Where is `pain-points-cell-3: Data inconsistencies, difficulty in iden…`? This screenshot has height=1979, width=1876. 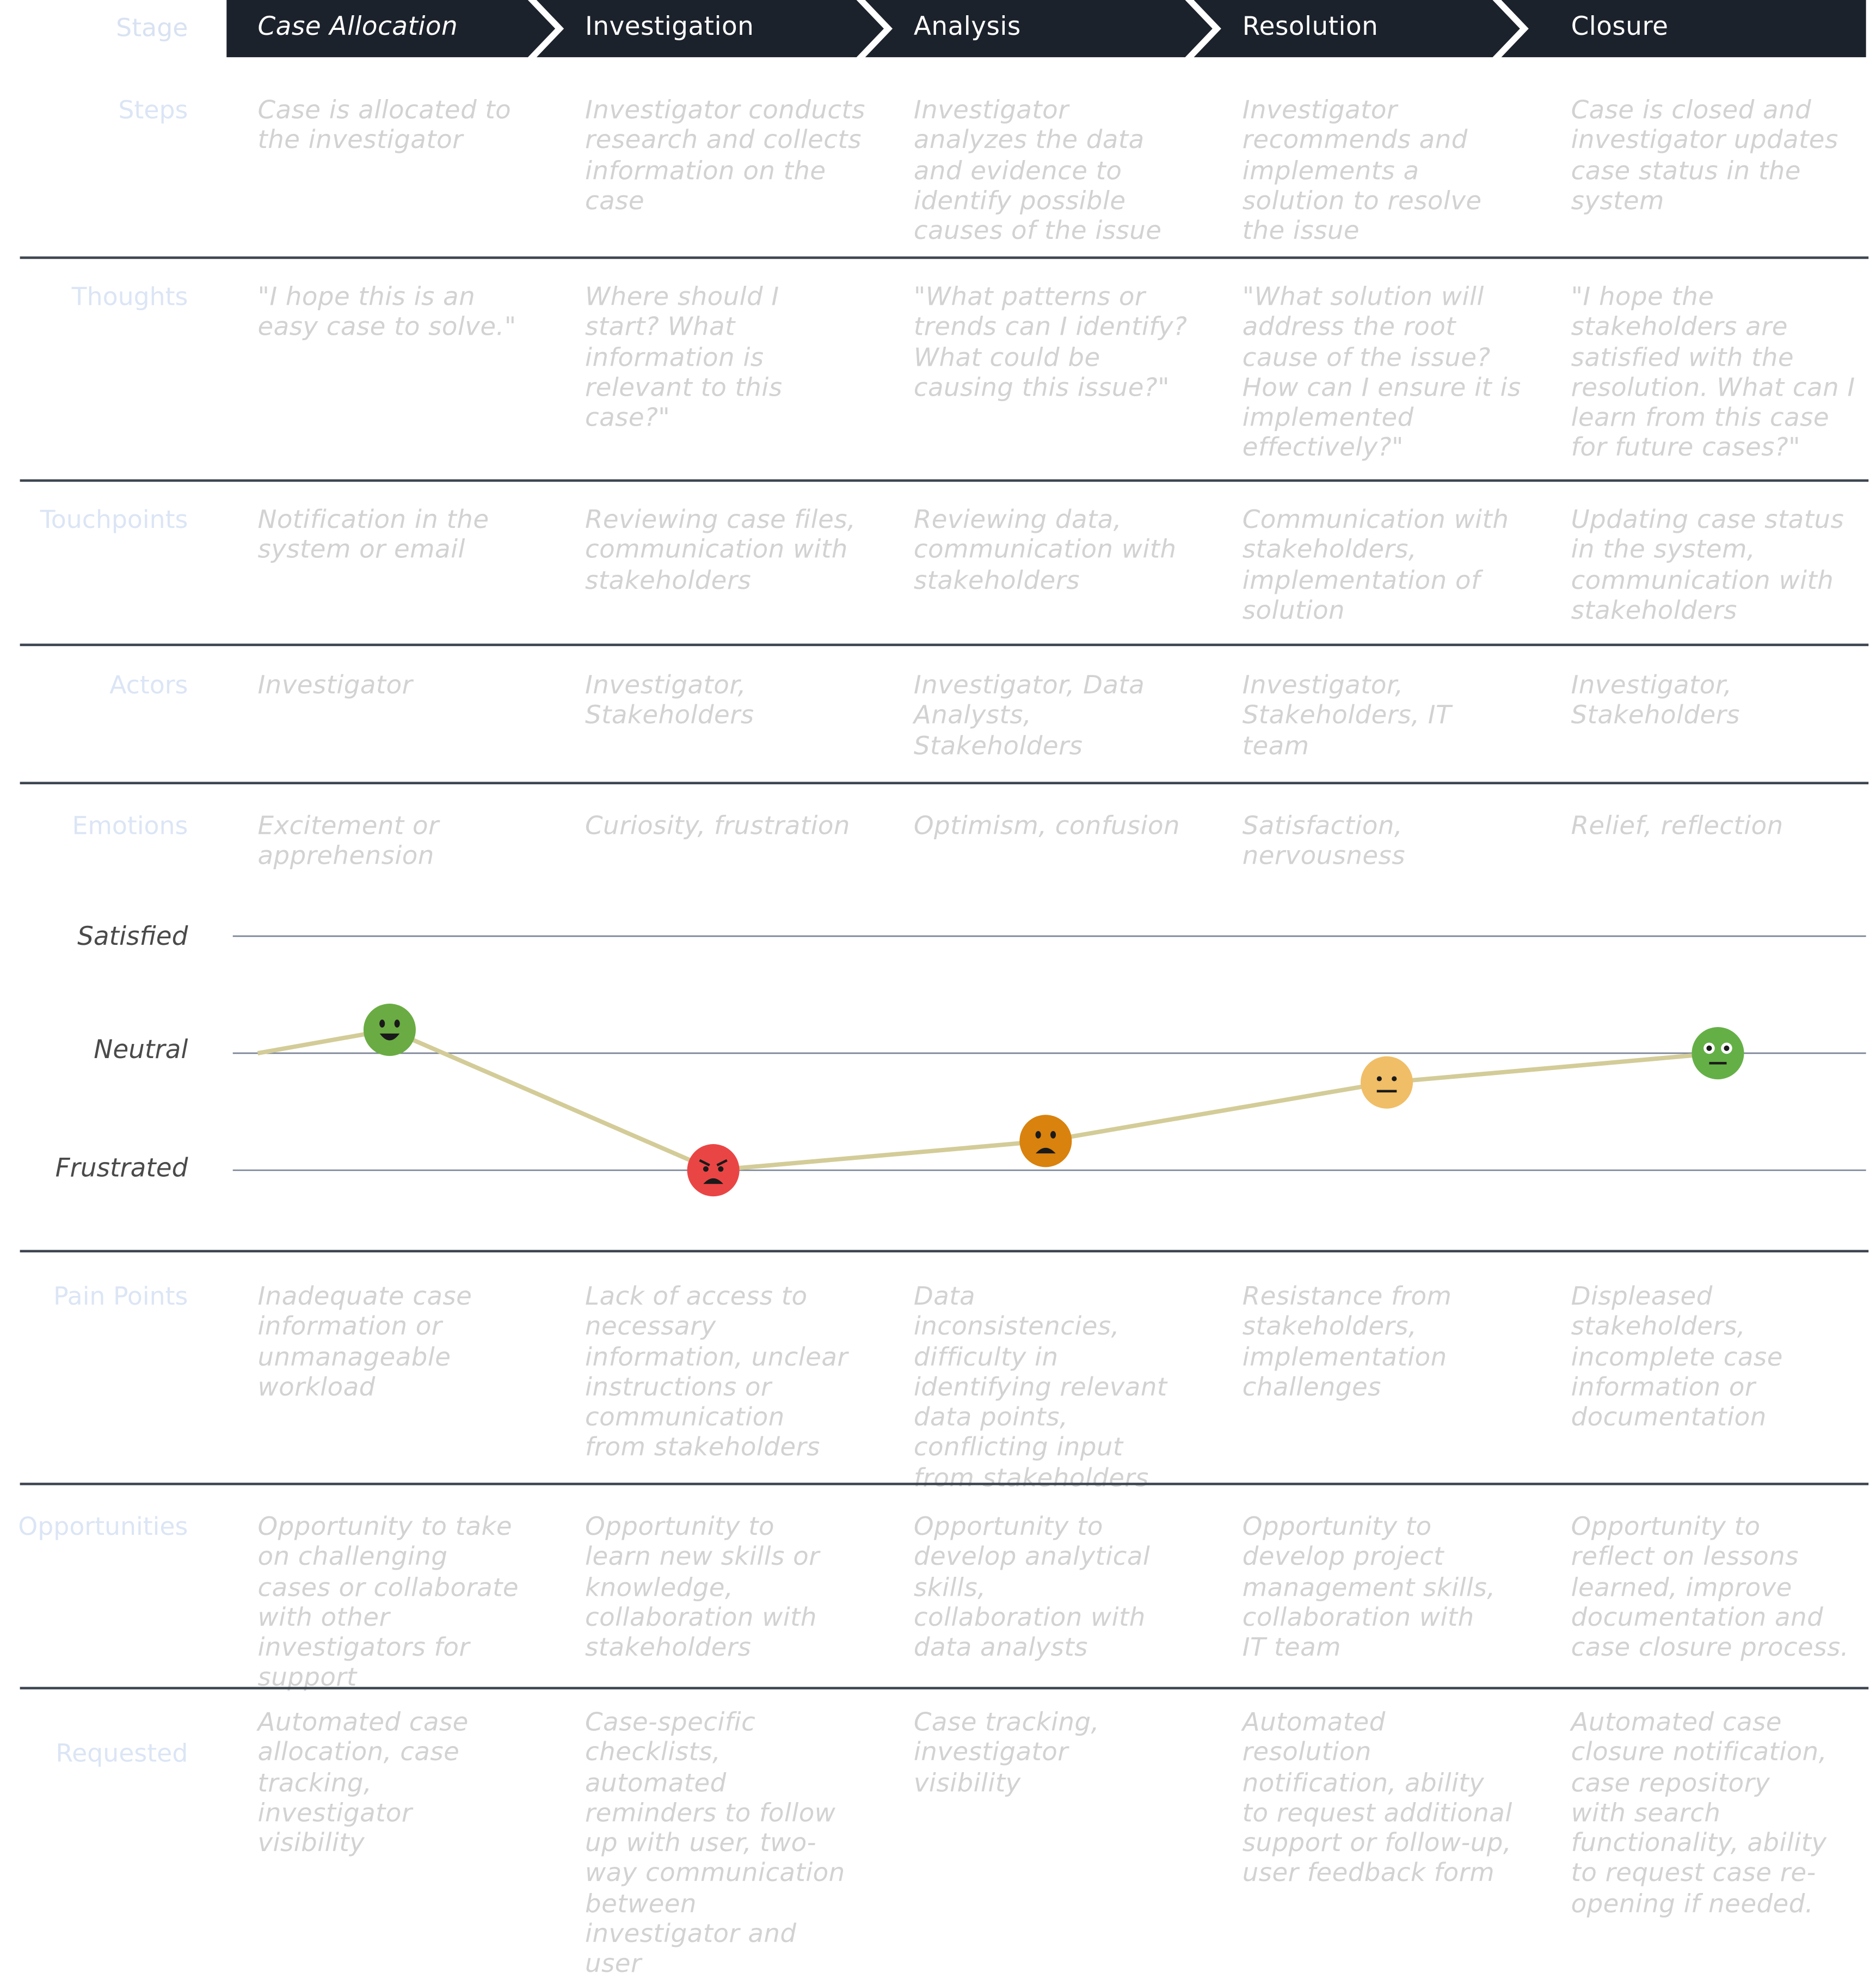
pain-points-cell-3: Data inconsistencies, difficulty in iden… is located at coordinates (1040, 1386).